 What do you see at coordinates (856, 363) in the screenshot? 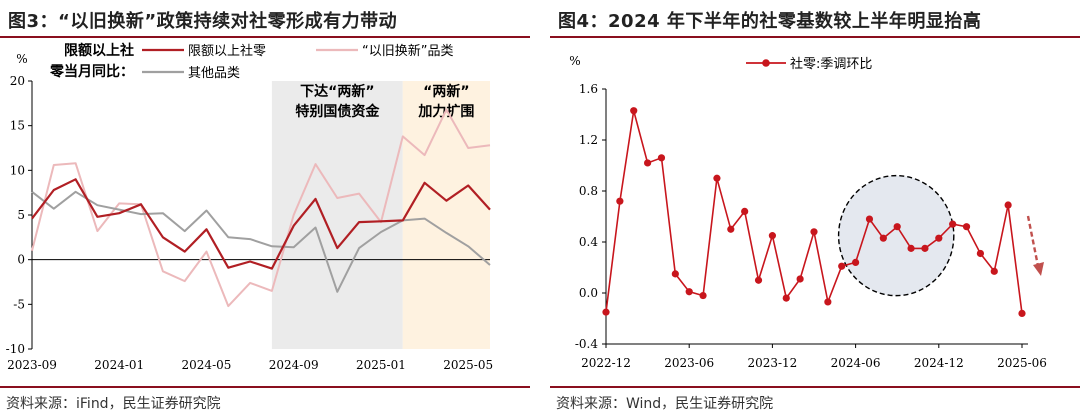
I see `x-tick-label: 2024-06` at bounding box center [856, 363].